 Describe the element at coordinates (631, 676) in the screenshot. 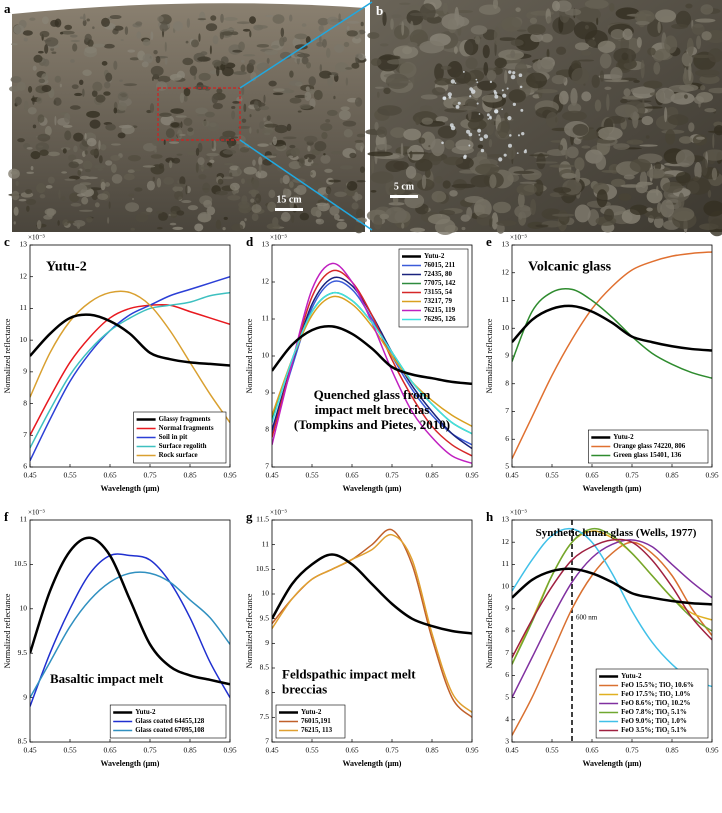

I see `legend-label: Yutu-2` at that location.